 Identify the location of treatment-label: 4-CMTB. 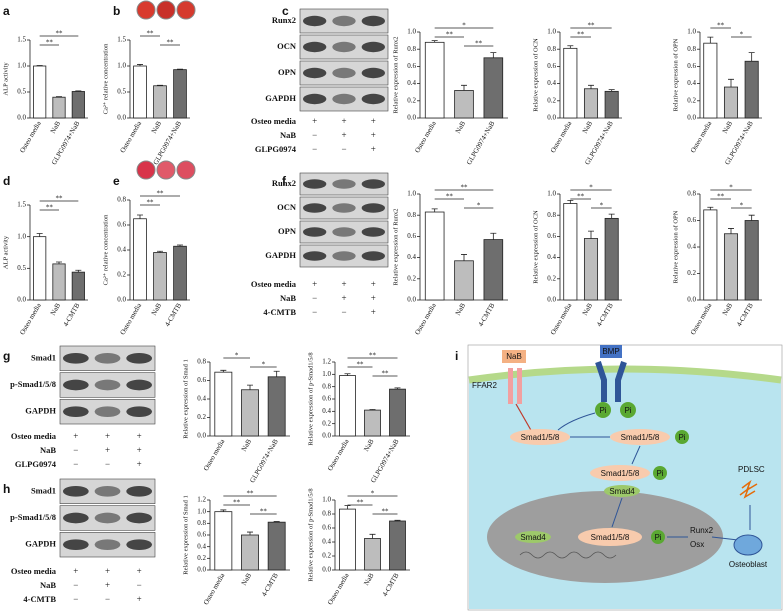
(39, 599).